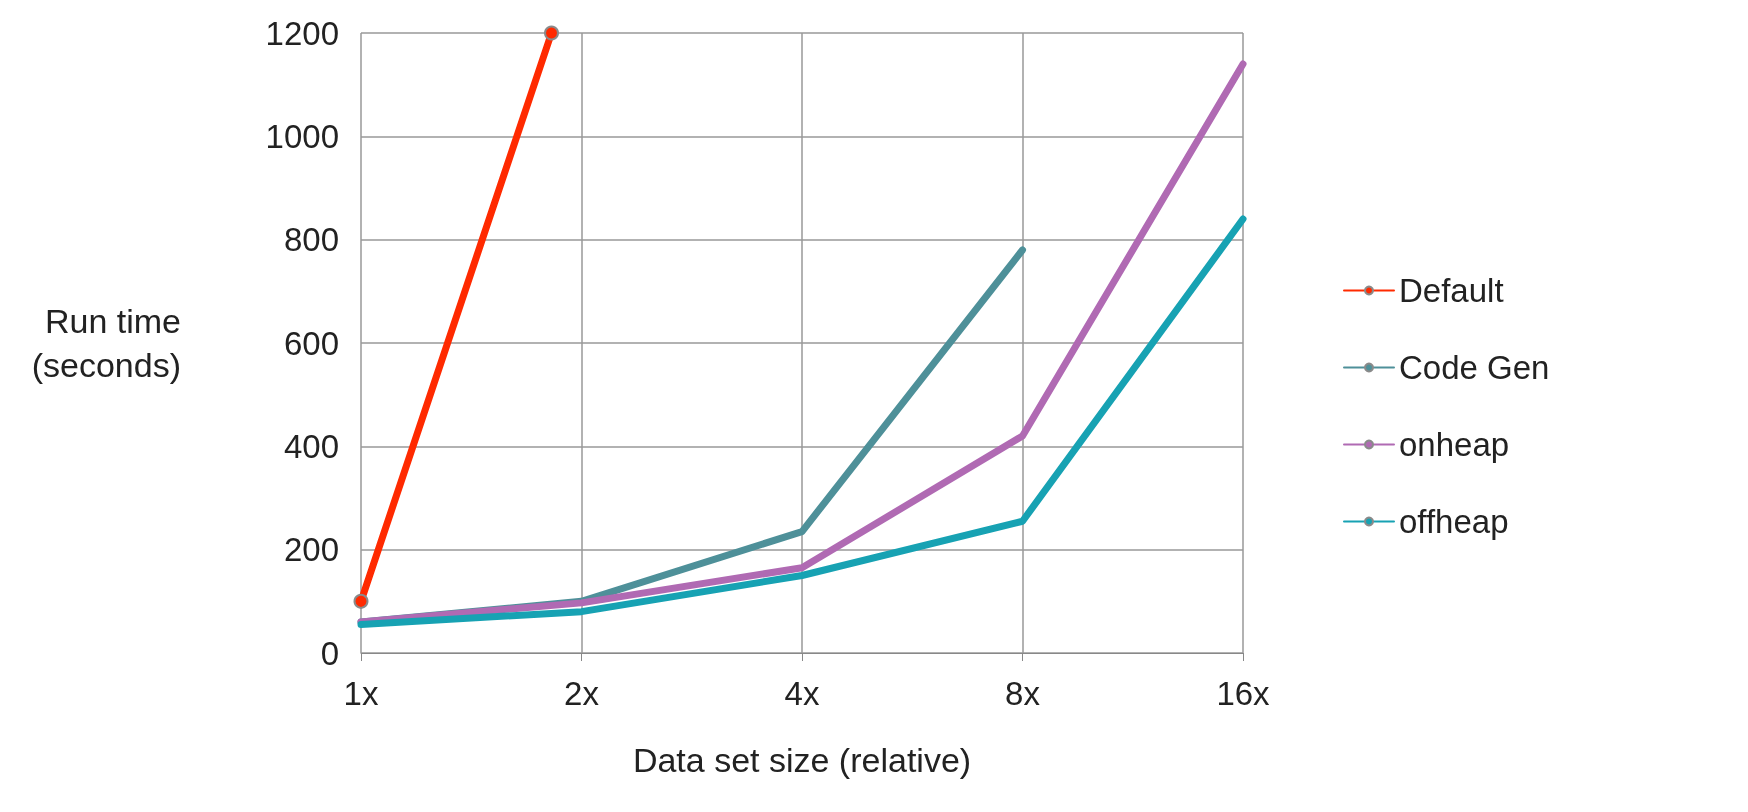 This screenshot has width=1748, height=812. Describe the element at coordinates (1451, 290) in the screenshot. I see `legend-label: Default` at that location.